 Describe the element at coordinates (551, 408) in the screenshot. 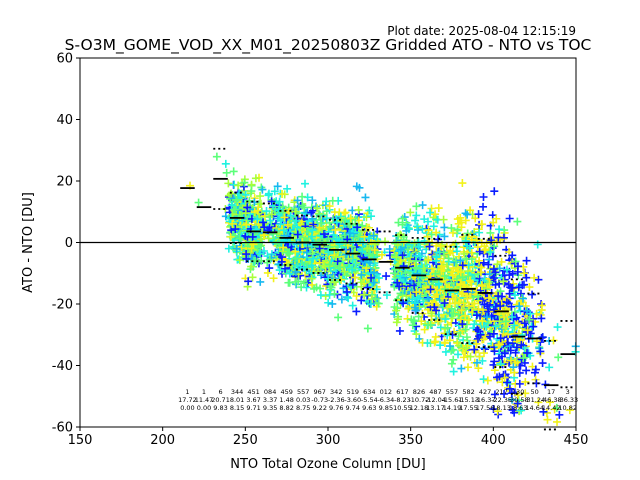

I see `bin-std-label: 14.42` at that location.